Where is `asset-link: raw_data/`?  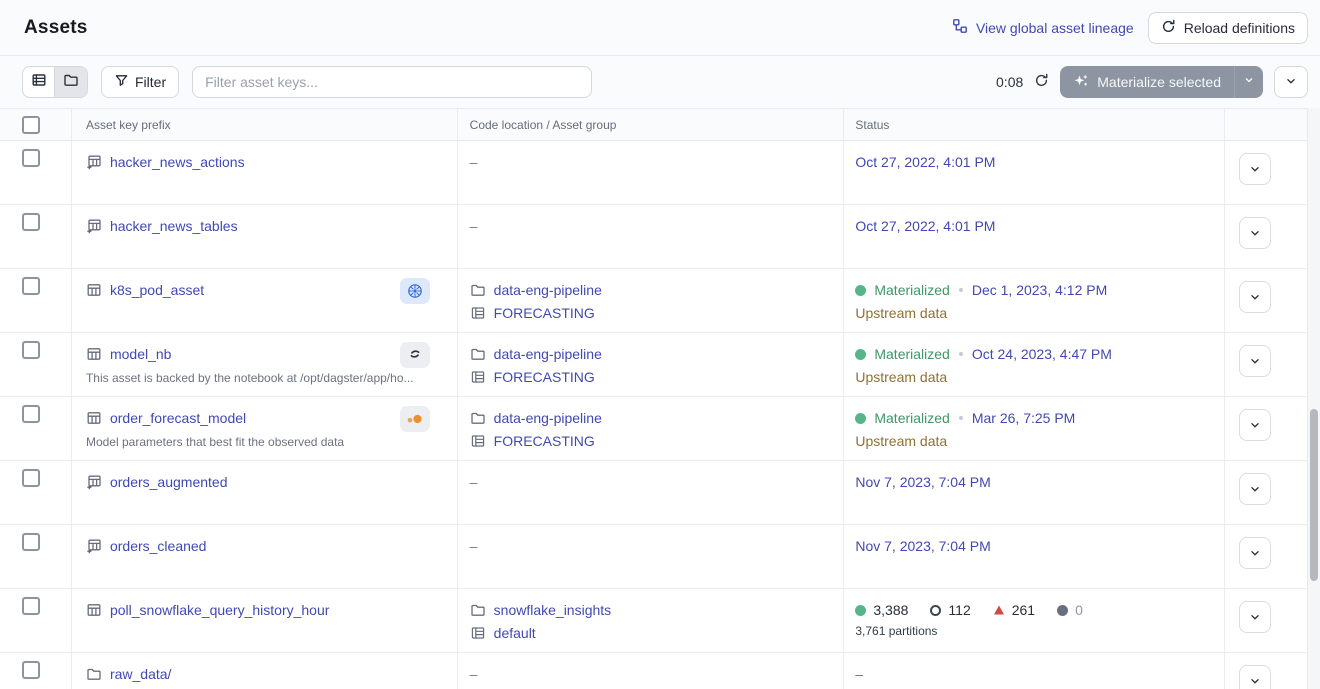 asset-link: raw_data/ is located at coordinates (140, 674).